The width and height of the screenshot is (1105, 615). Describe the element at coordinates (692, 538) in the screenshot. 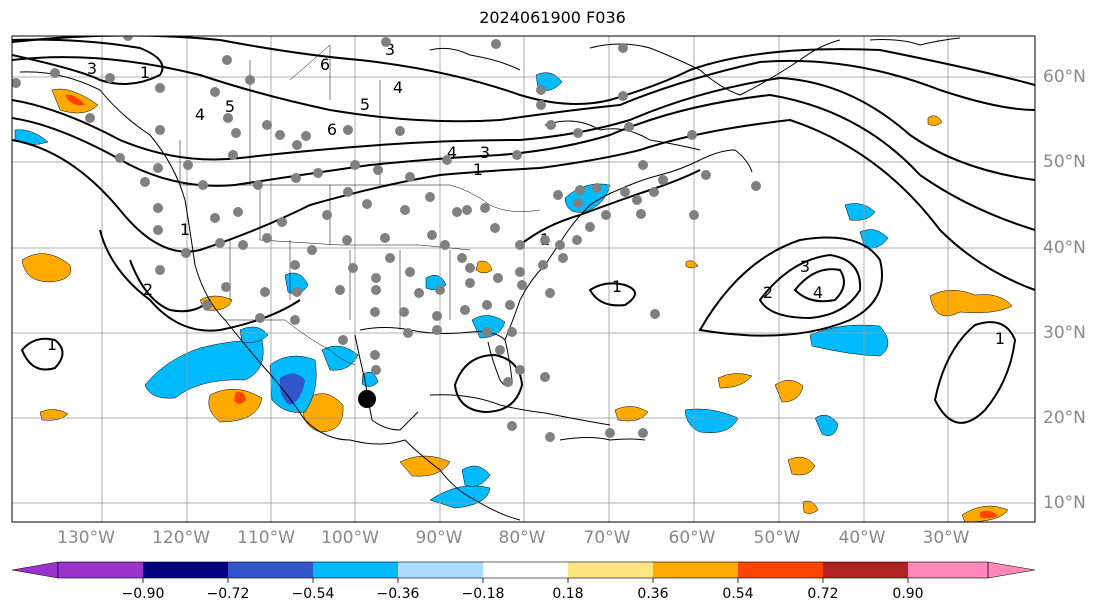

I see `lon-label: 60°W` at that location.